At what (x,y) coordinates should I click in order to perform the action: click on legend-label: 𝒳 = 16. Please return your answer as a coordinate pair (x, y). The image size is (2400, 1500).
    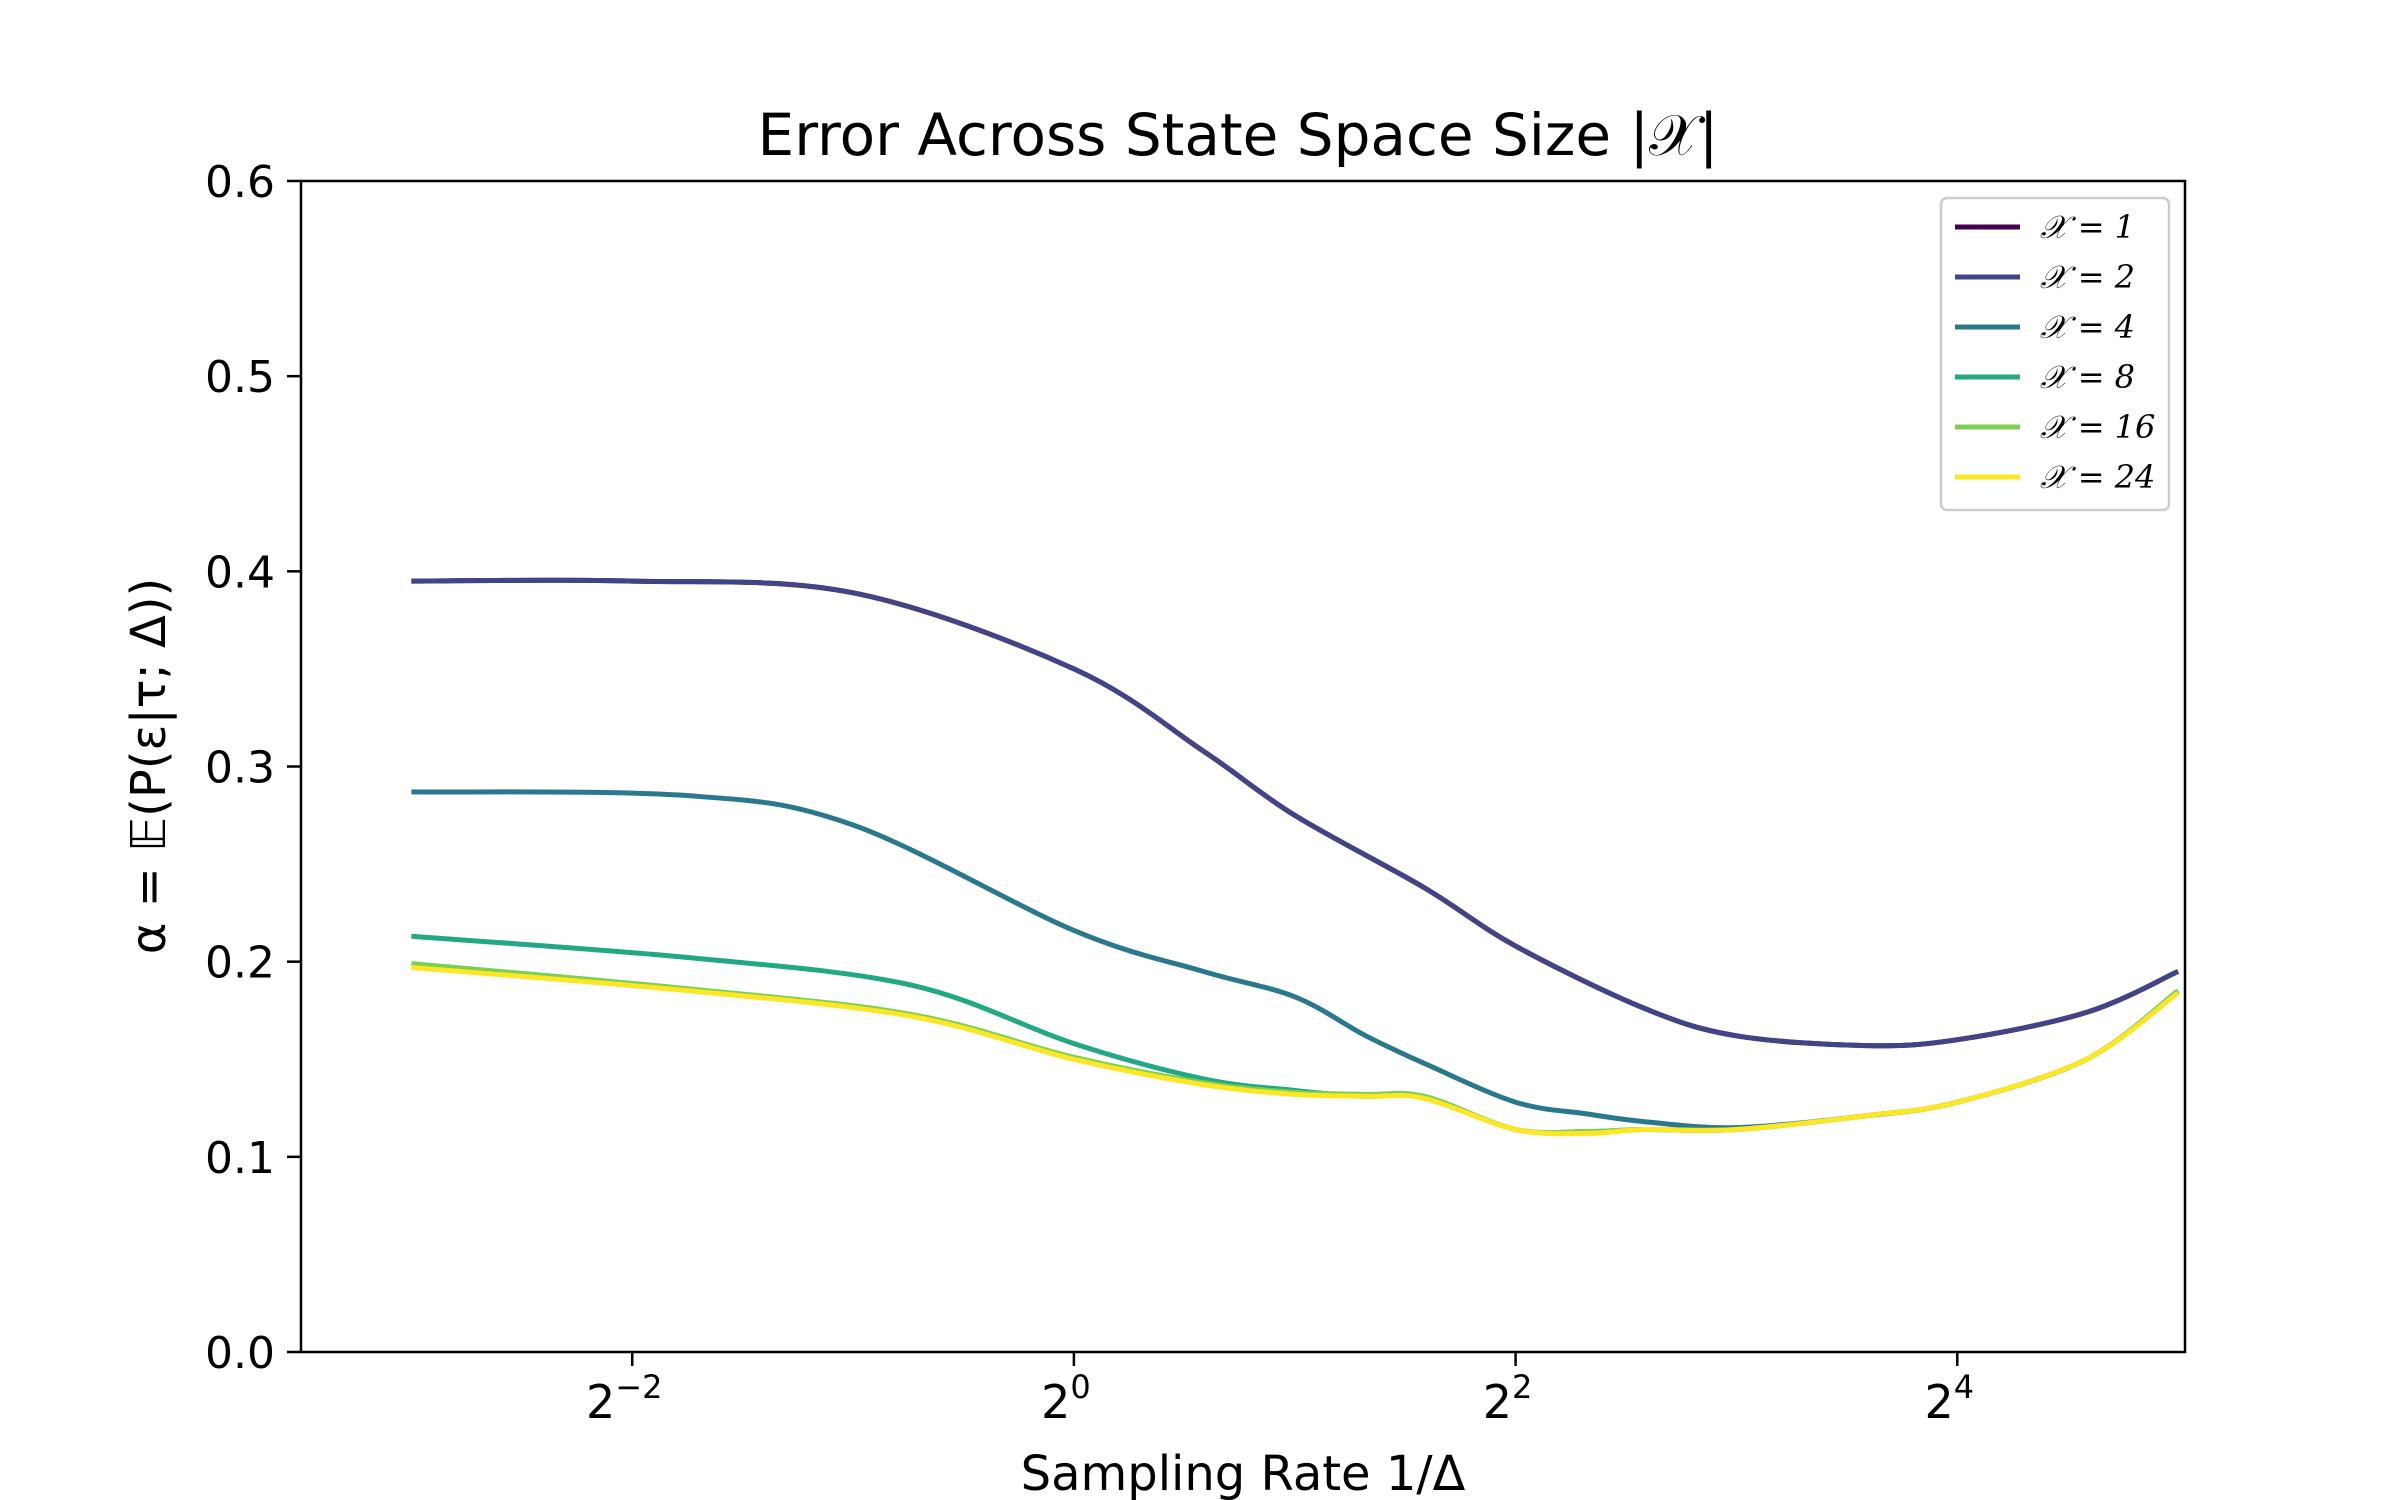
    Looking at the image, I should click on (2097, 427).